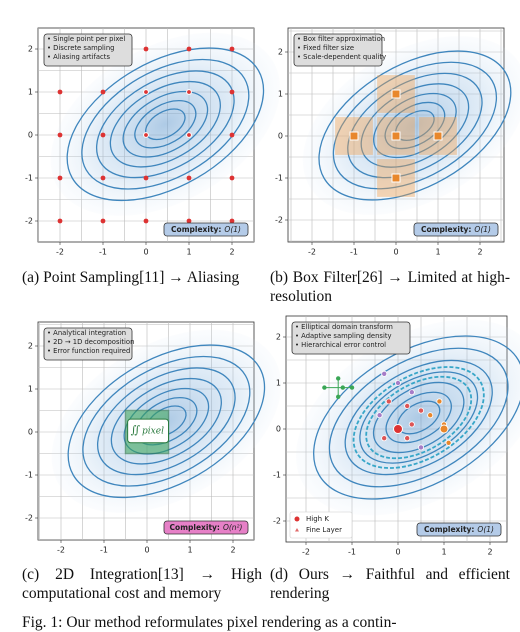 This screenshot has width=520, height=632. I want to click on note-line: • Error function required, so click(88, 351).